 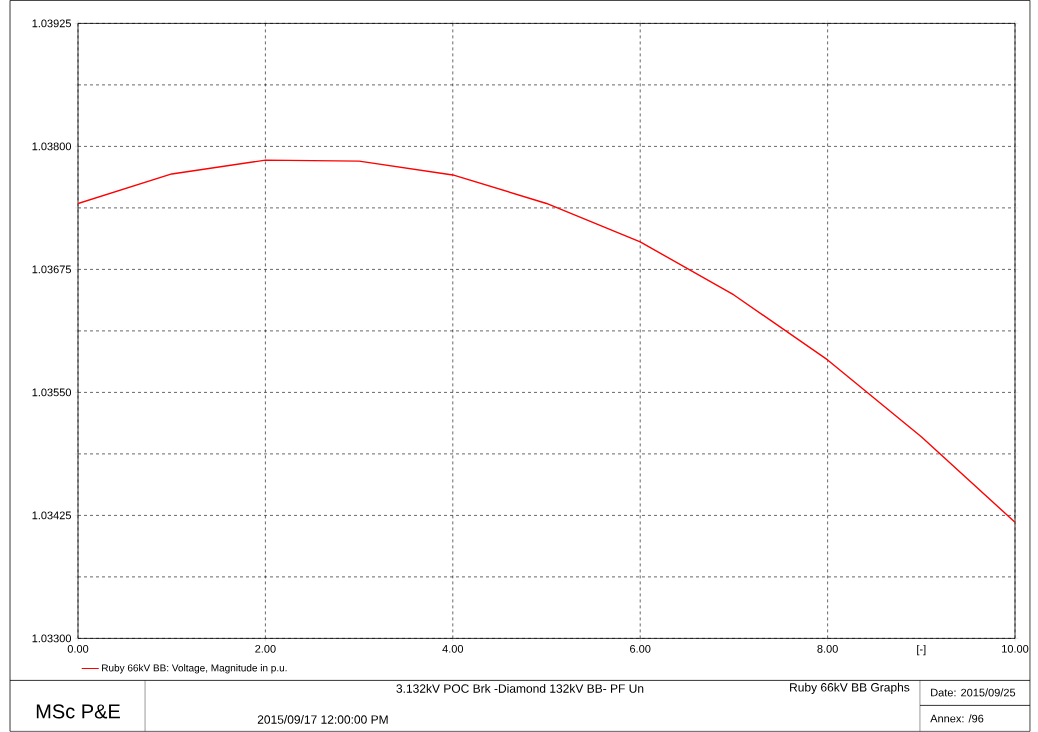 What do you see at coordinates (1015, 649) in the screenshot?
I see `x-tick-label: 10.00` at bounding box center [1015, 649].